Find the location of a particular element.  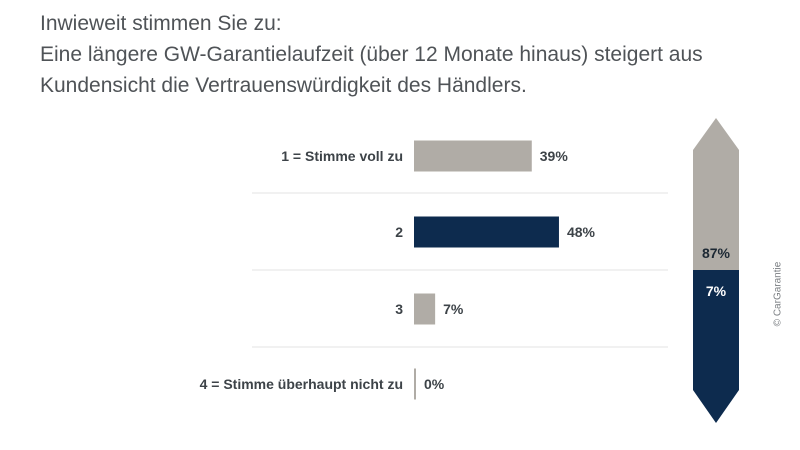

title-line-1: Inwieweit stimmen Sie zu: is located at coordinates (161, 23).